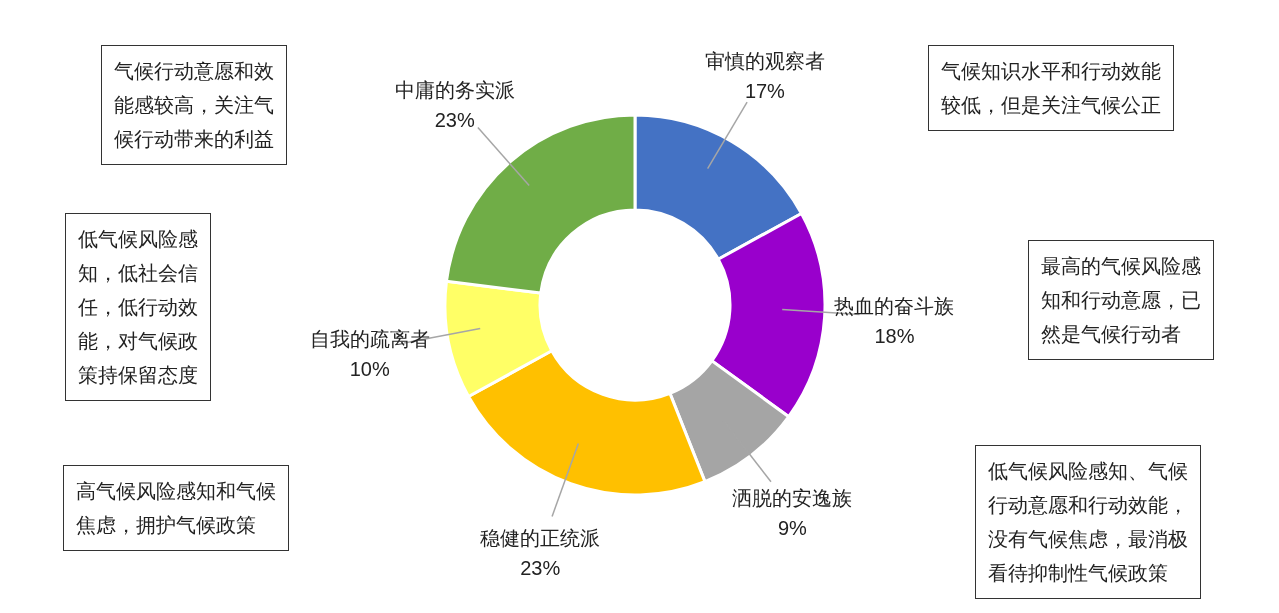 The image size is (1279, 613). I want to click on text: 低气候风险感知，低社会信任，低行动效能，对气候政策持保留态度, so click(138, 307).